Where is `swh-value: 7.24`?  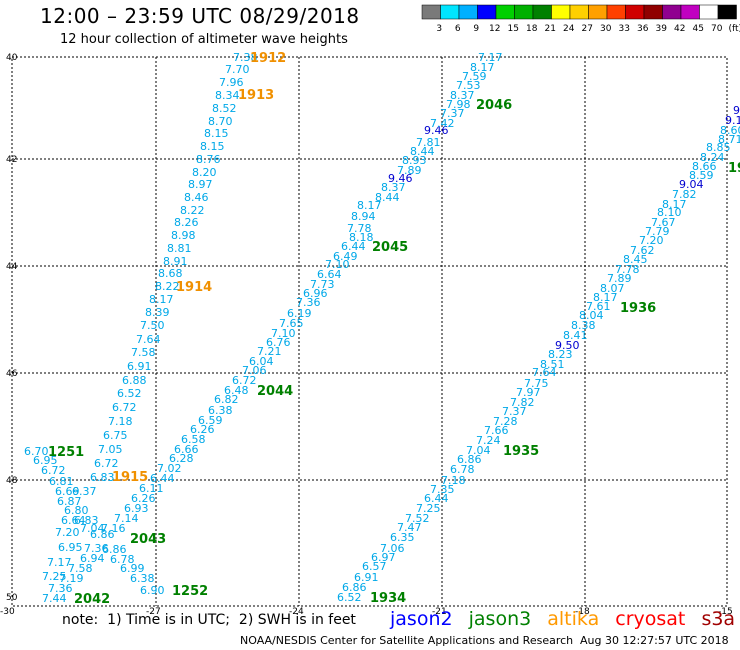 swh-value: 7.24 is located at coordinates (488, 440).